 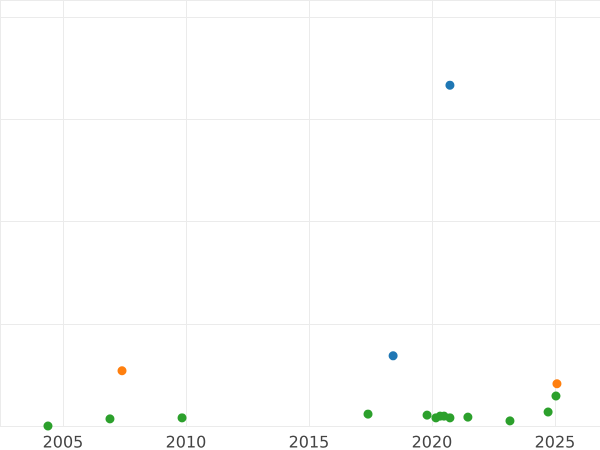 I want to click on x-tick-label: 2005, so click(x=63, y=441).